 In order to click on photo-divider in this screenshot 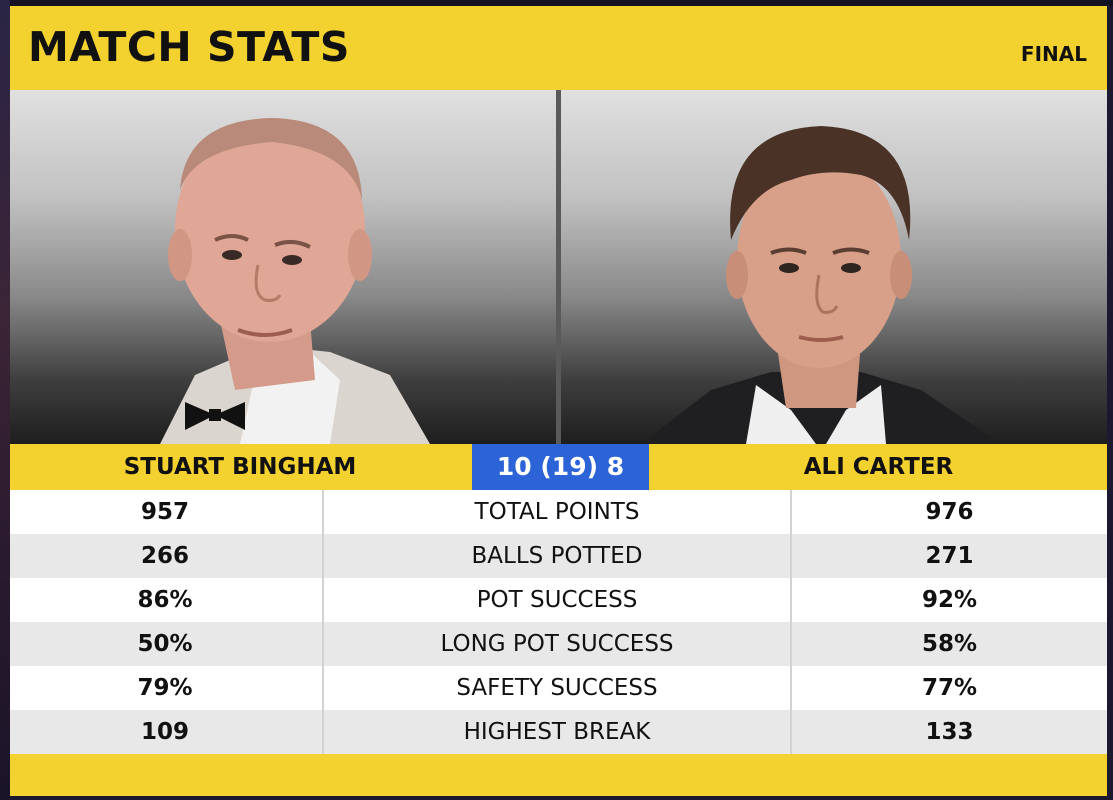, I will do `click(558, 267)`.